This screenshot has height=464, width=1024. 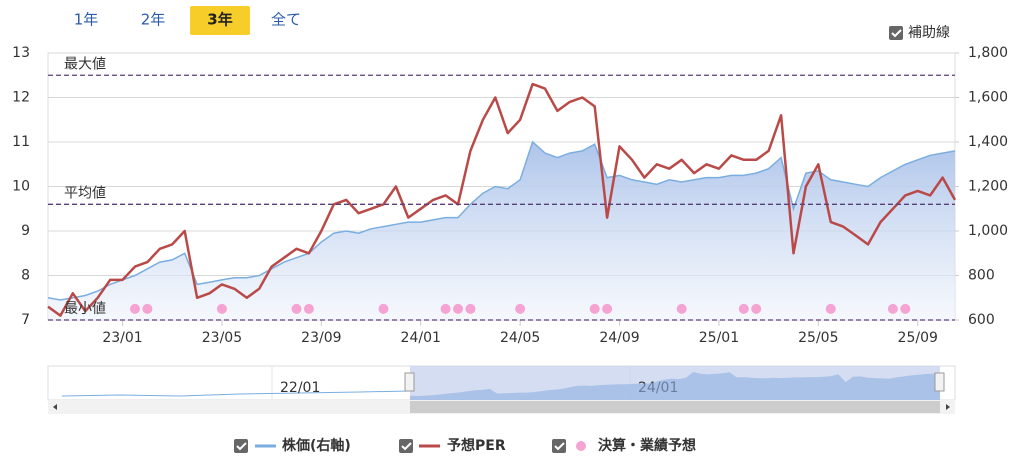 What do you see at coordinates (988, 231) in the screenshot?
I see `y2-tick-label: 1,000` at bounding box center [988, 231].